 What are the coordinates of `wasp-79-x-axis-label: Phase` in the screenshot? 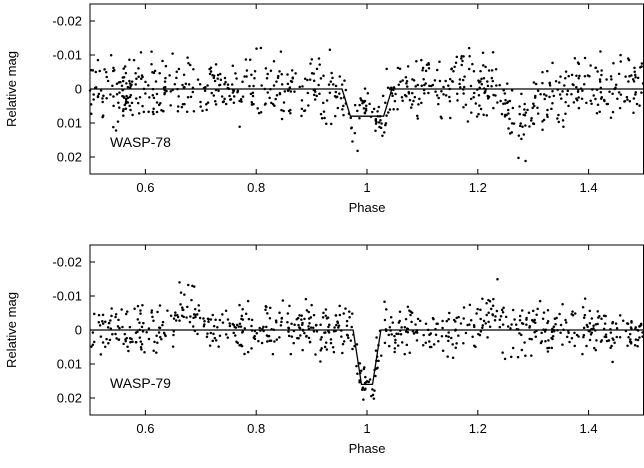 It's located at (367, 448).